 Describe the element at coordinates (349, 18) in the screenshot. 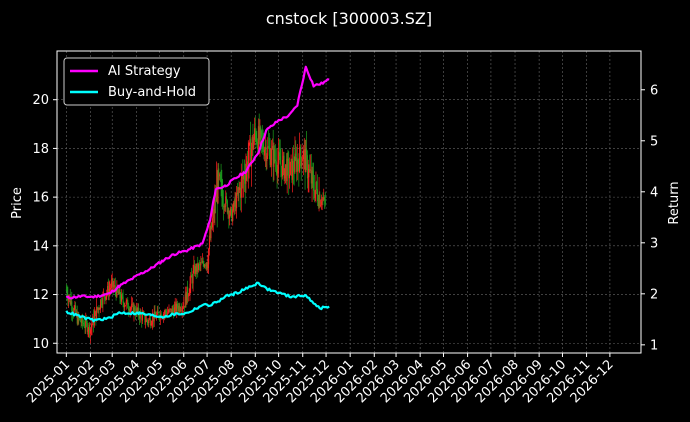

I see `chart-title: cnstock [300003.SZ]` at that location.